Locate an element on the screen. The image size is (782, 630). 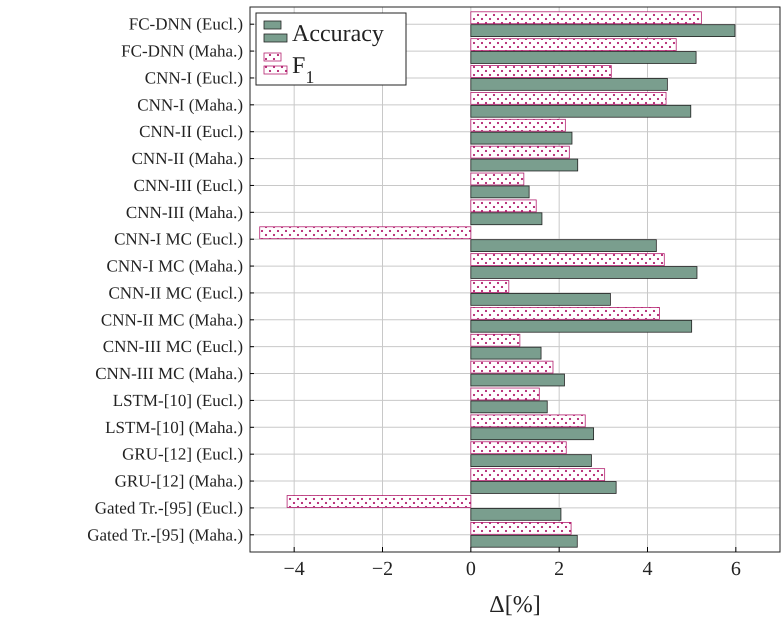
legend-label: F$_{1}$ is located at coordinates (303, 70).